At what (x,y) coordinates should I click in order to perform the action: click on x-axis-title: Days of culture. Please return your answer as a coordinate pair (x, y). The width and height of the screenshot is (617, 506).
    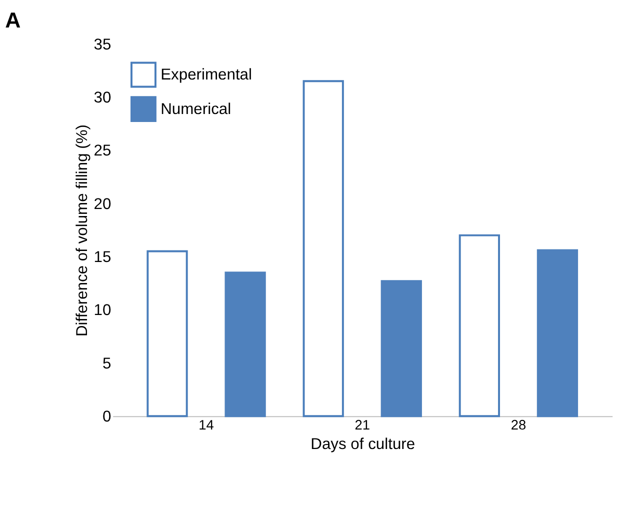
    Looking at the image, I should click on (363, 444).